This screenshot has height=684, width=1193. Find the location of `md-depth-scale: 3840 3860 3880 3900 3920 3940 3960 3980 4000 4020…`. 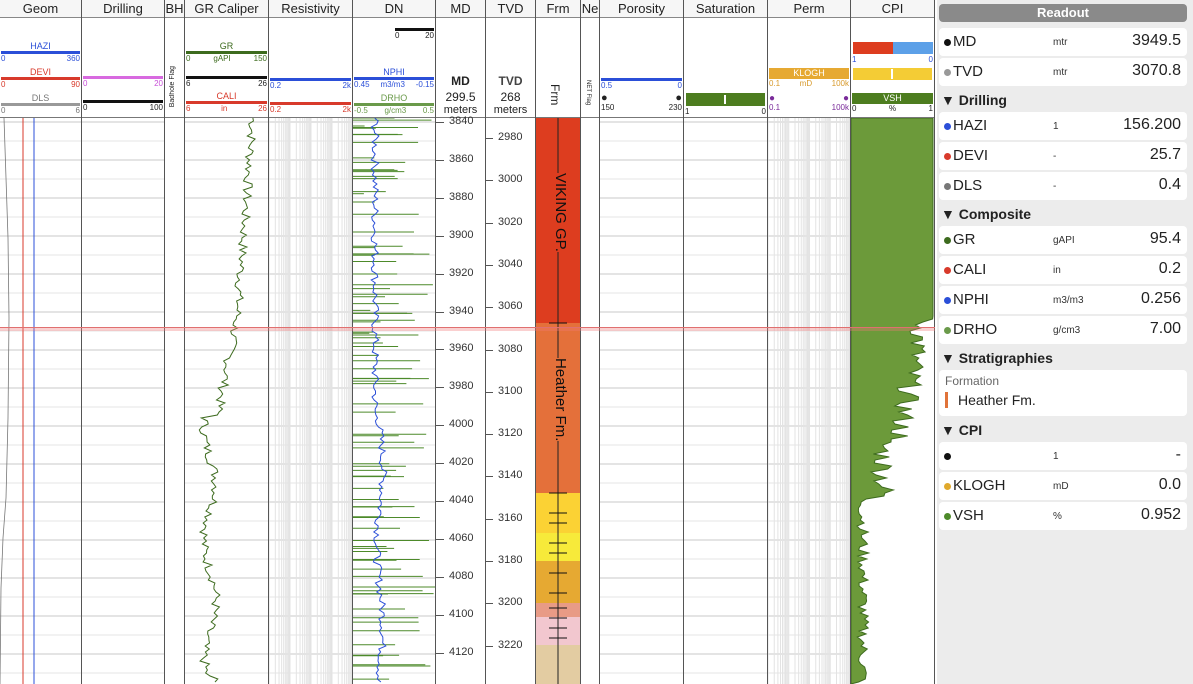

md-depth-scale: 3840 3860 3880 3900 3920 3940 3960 3980 4000 4020… is located at coordinates (460, 399).